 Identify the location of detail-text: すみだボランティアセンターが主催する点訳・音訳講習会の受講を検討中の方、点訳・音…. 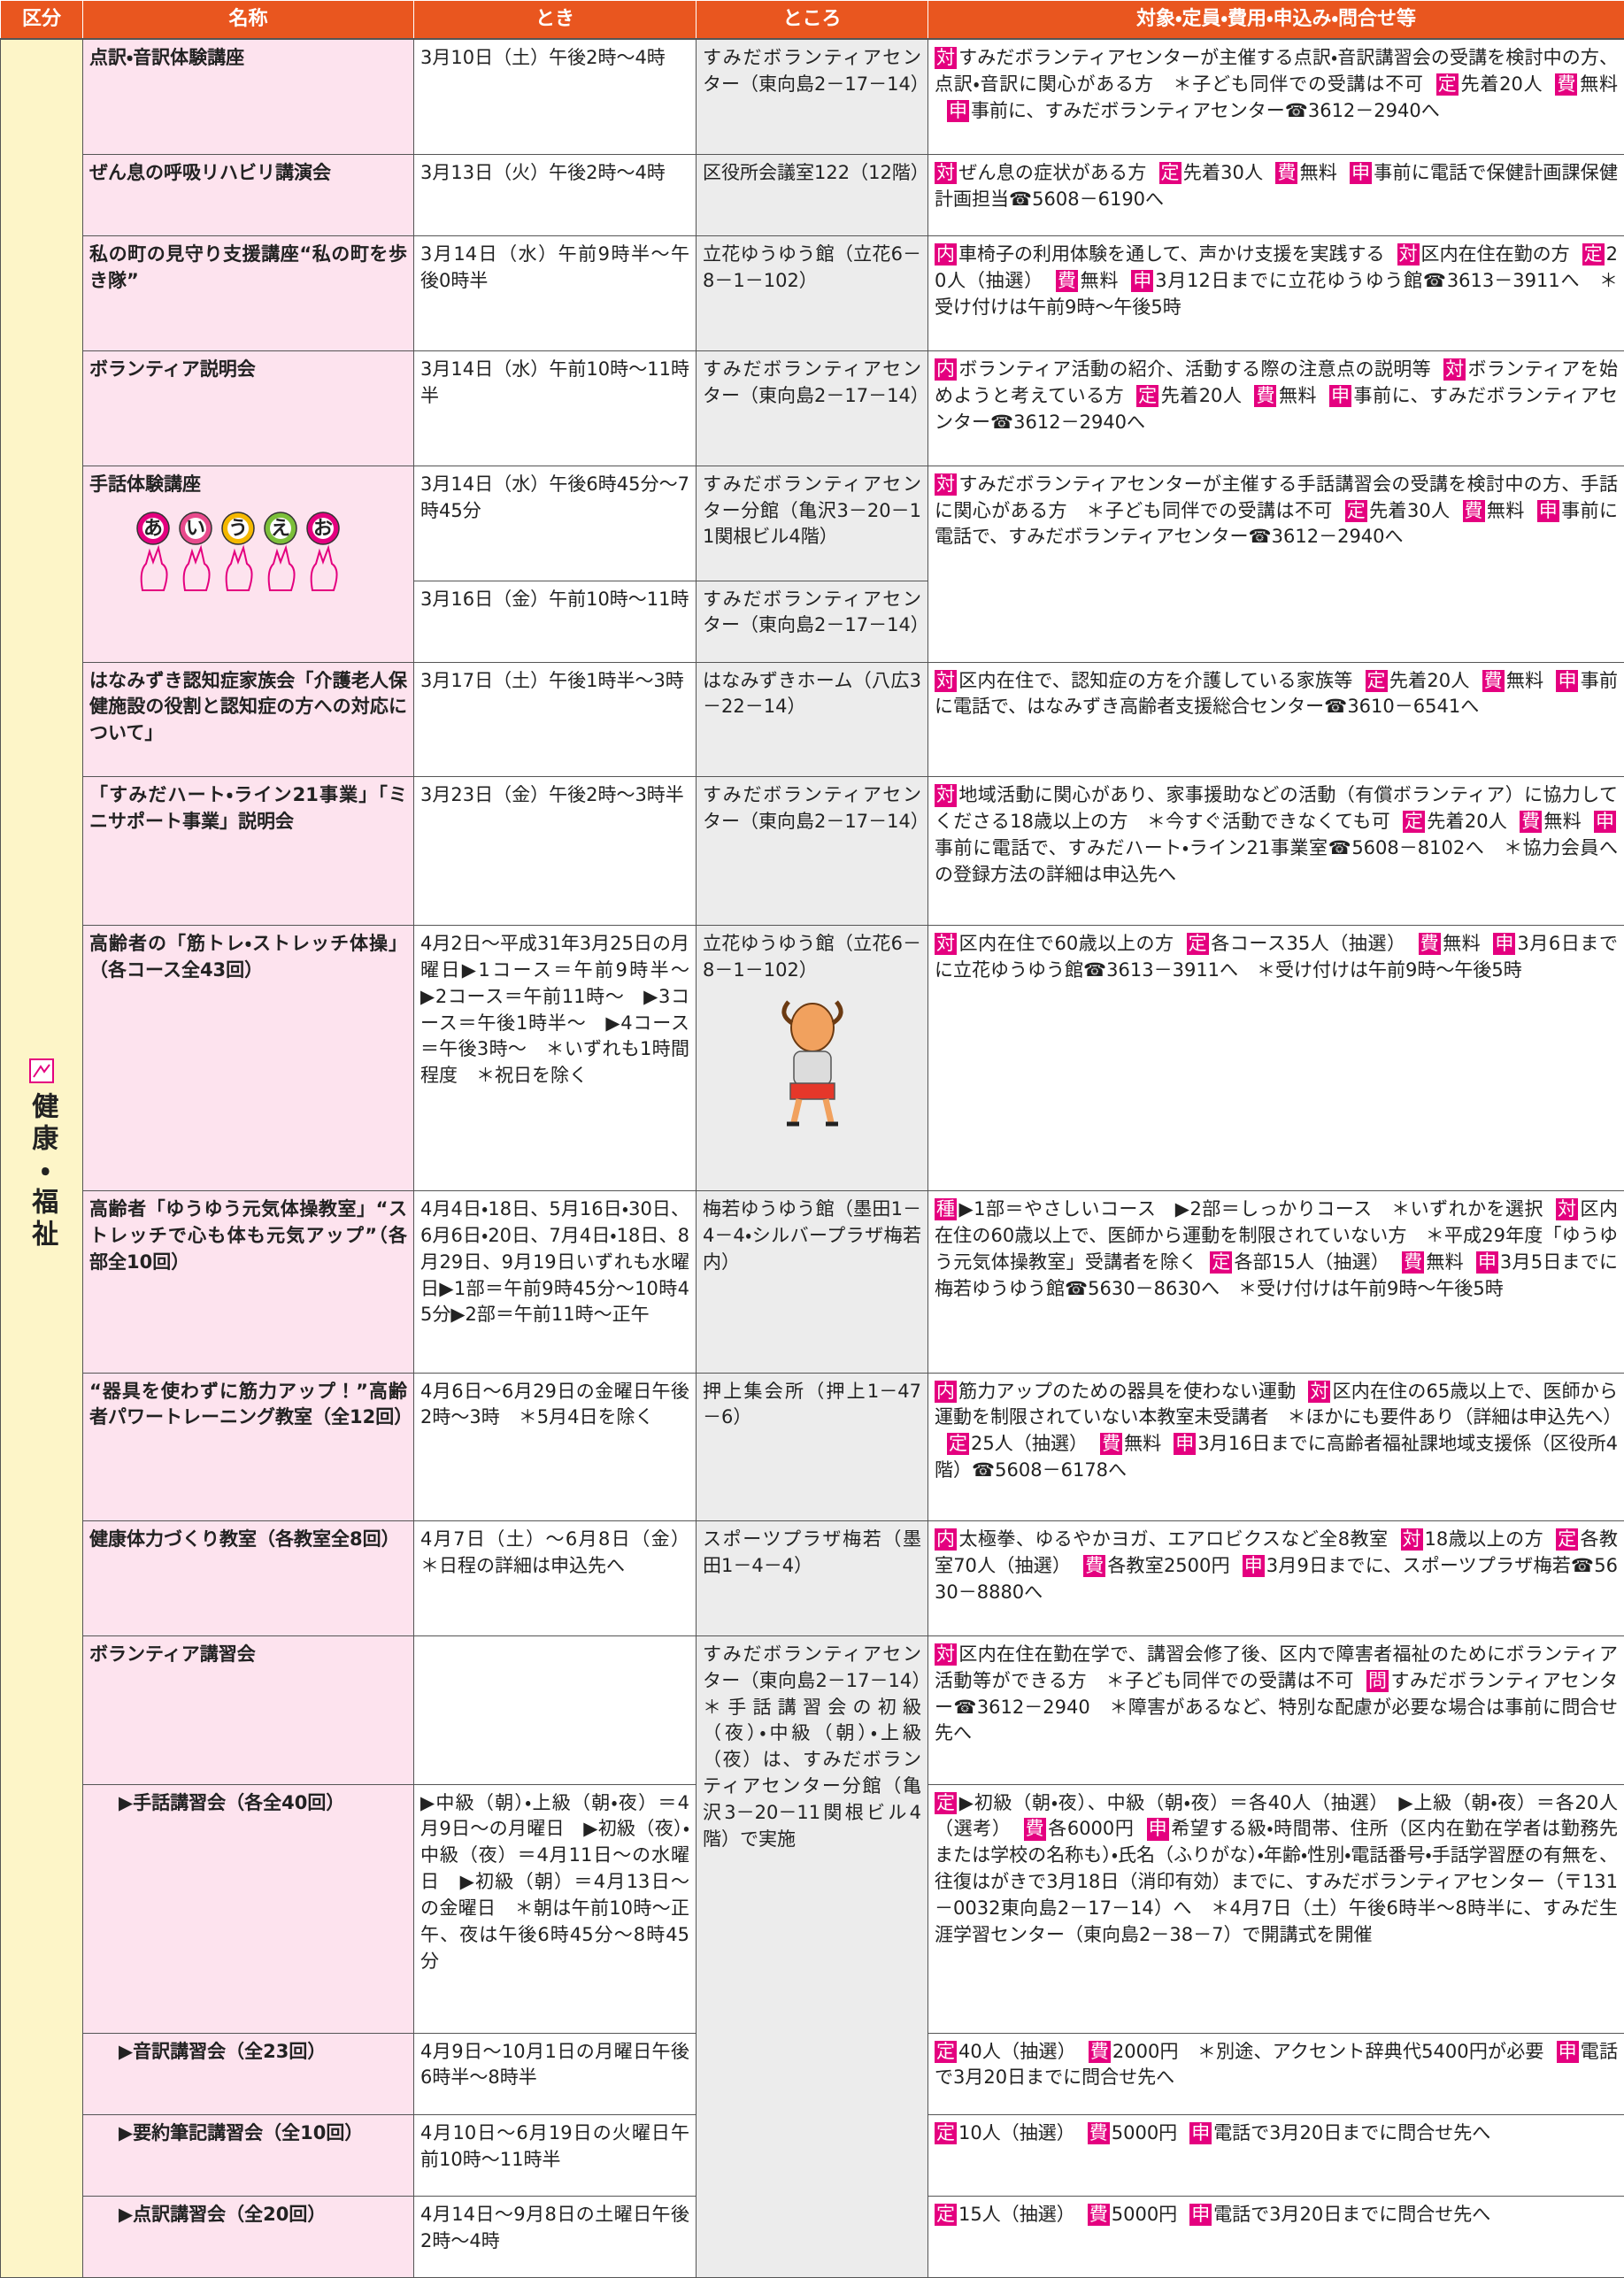
(1277, 71).